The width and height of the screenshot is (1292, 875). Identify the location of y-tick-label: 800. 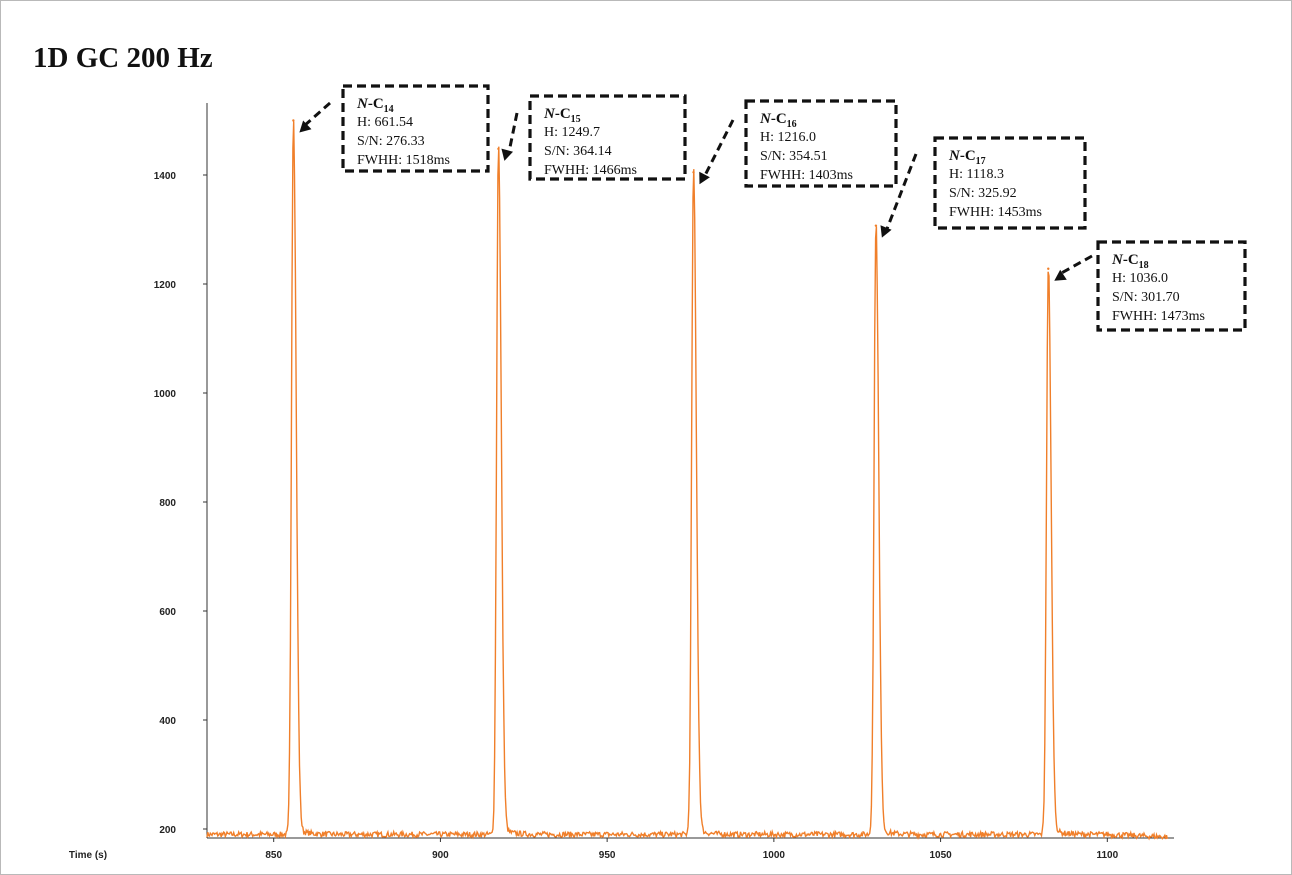
(167, 503).